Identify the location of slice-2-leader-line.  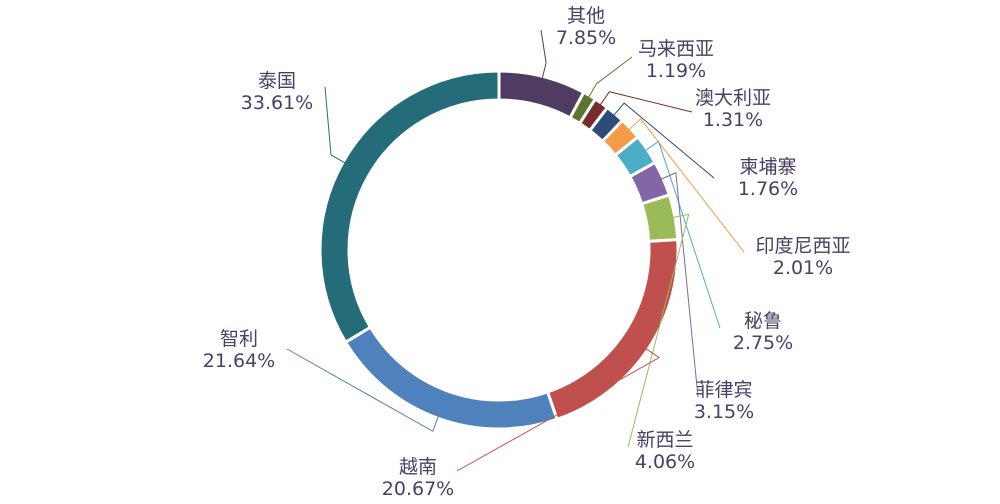
(646, 102).